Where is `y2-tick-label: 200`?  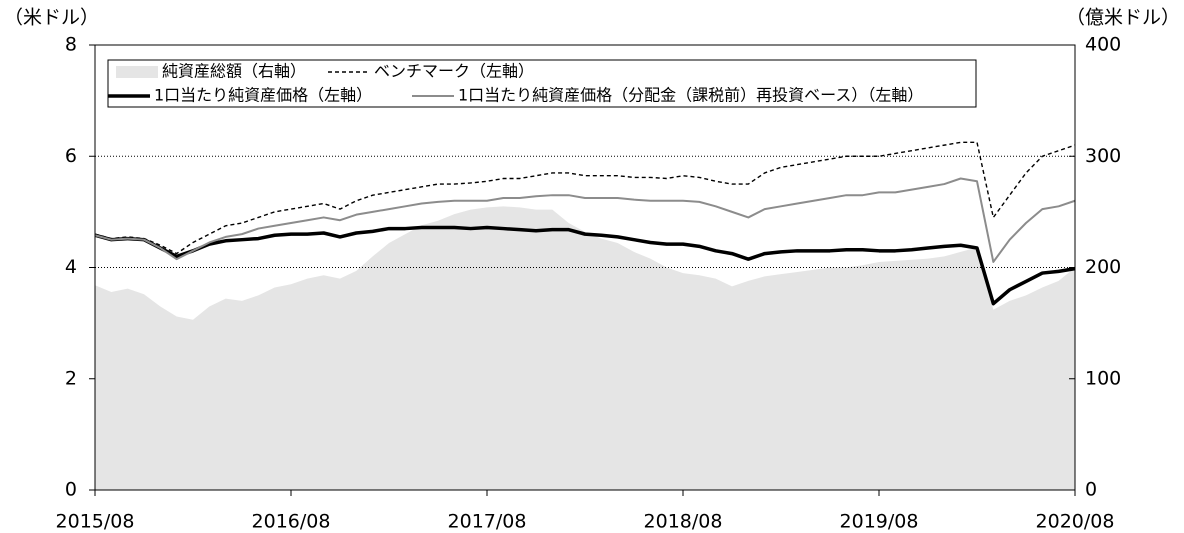 y2-tick-label: 200 is located at coordinates (1103, 267).